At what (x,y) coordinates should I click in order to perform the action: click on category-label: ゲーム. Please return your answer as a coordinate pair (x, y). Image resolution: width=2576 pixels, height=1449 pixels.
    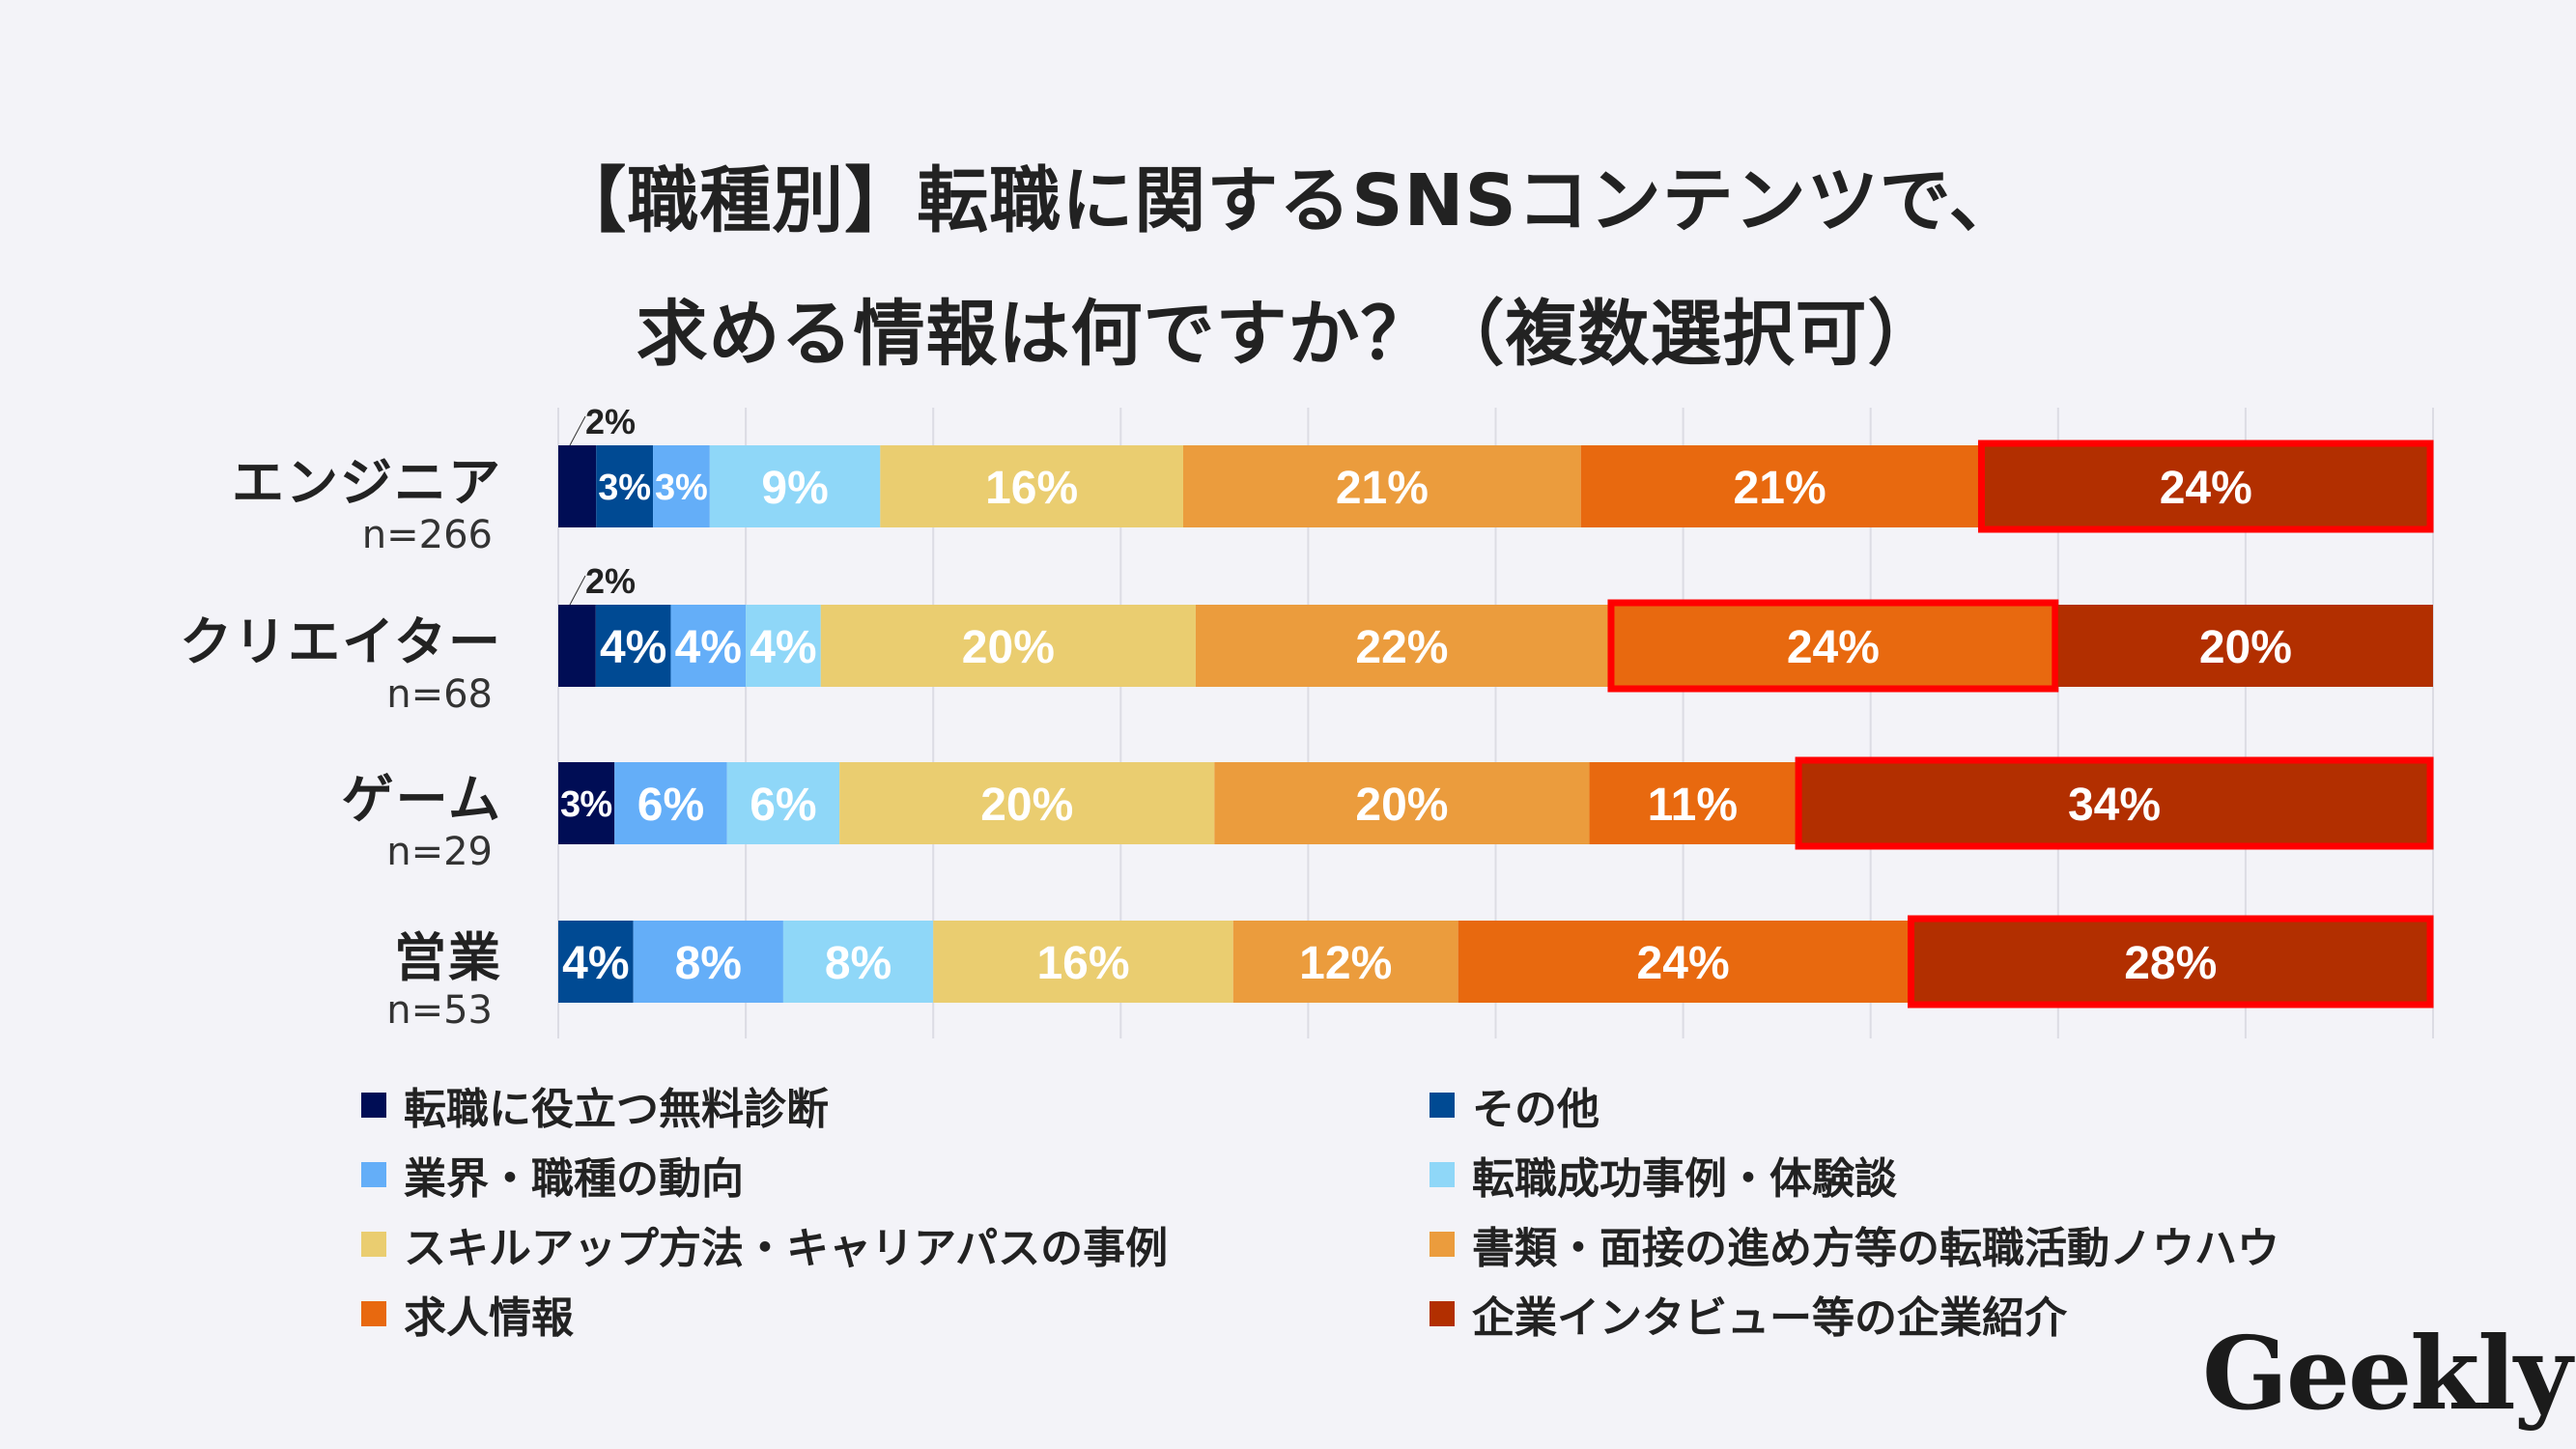
    Looking at the image, I should click on (421, 799).